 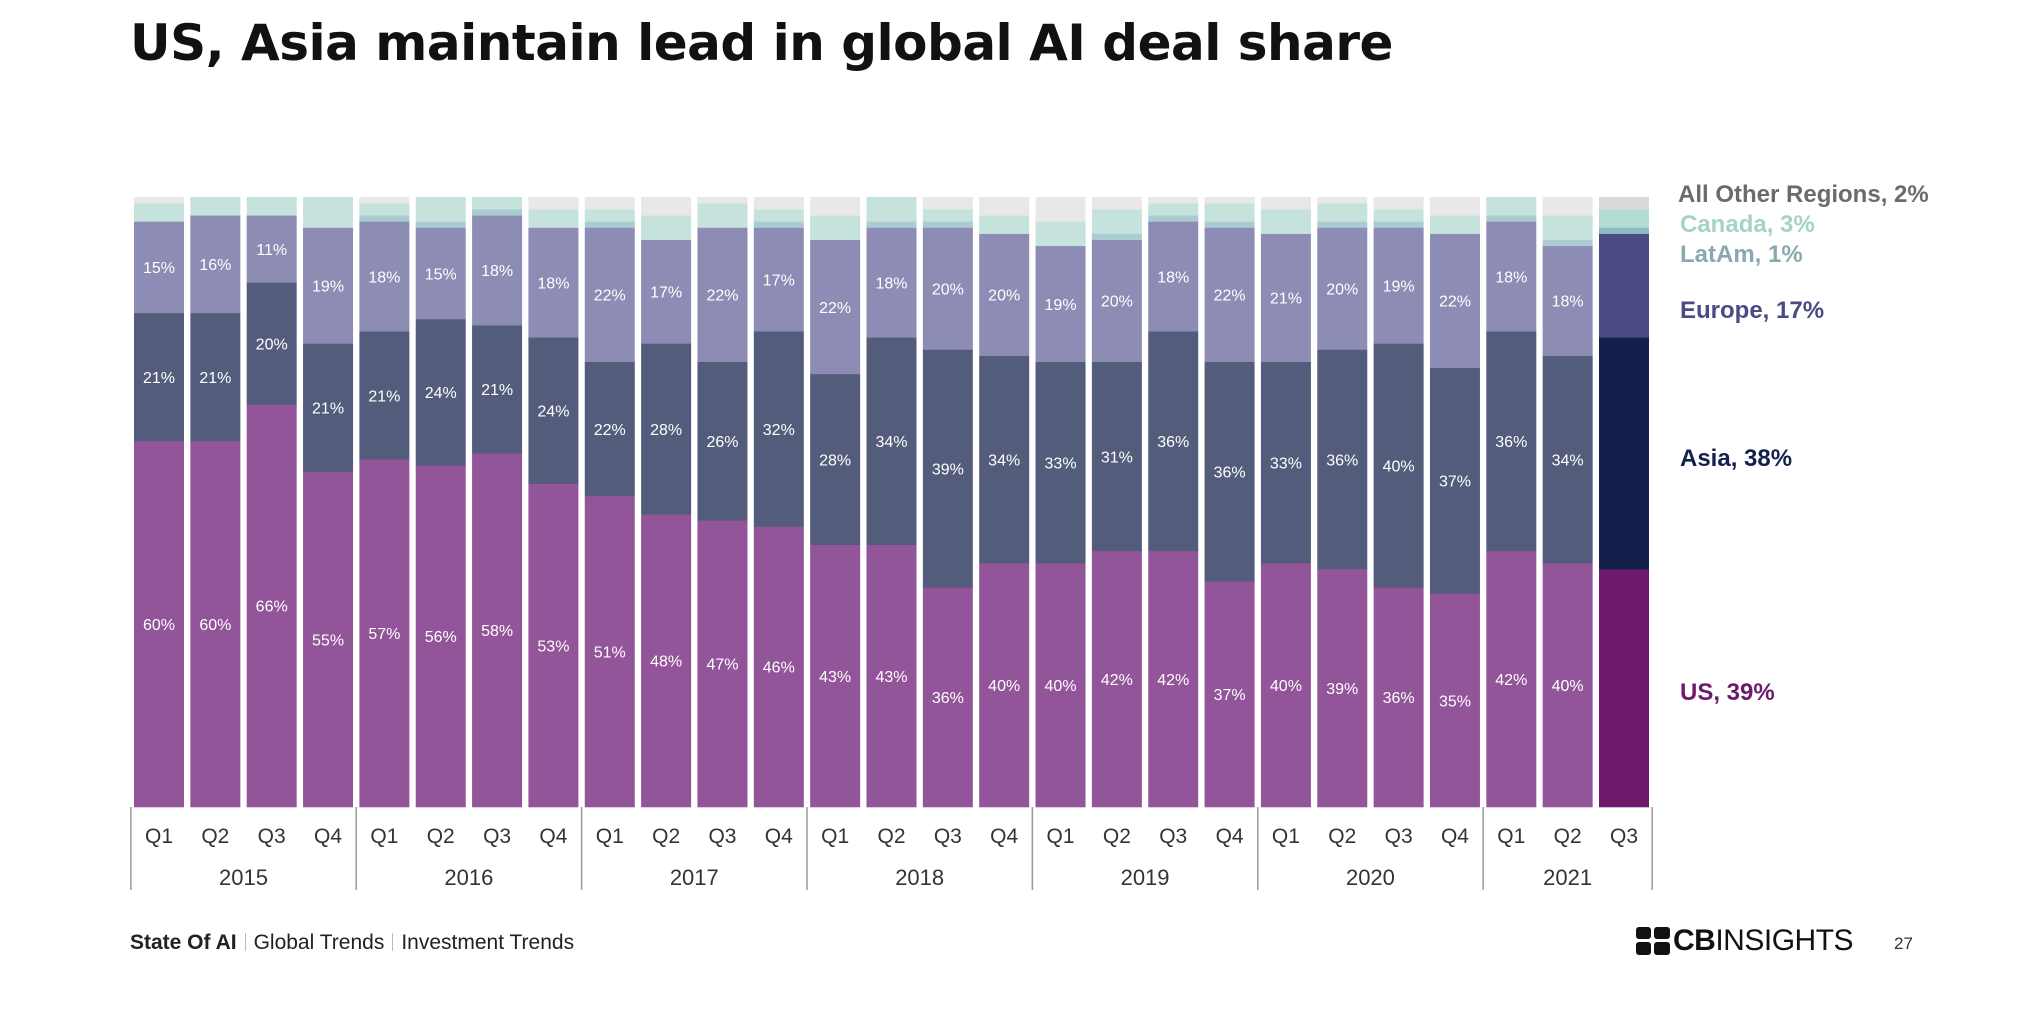 I want to click on cbinsights-logo-icon, so click(x=1653, y=941).